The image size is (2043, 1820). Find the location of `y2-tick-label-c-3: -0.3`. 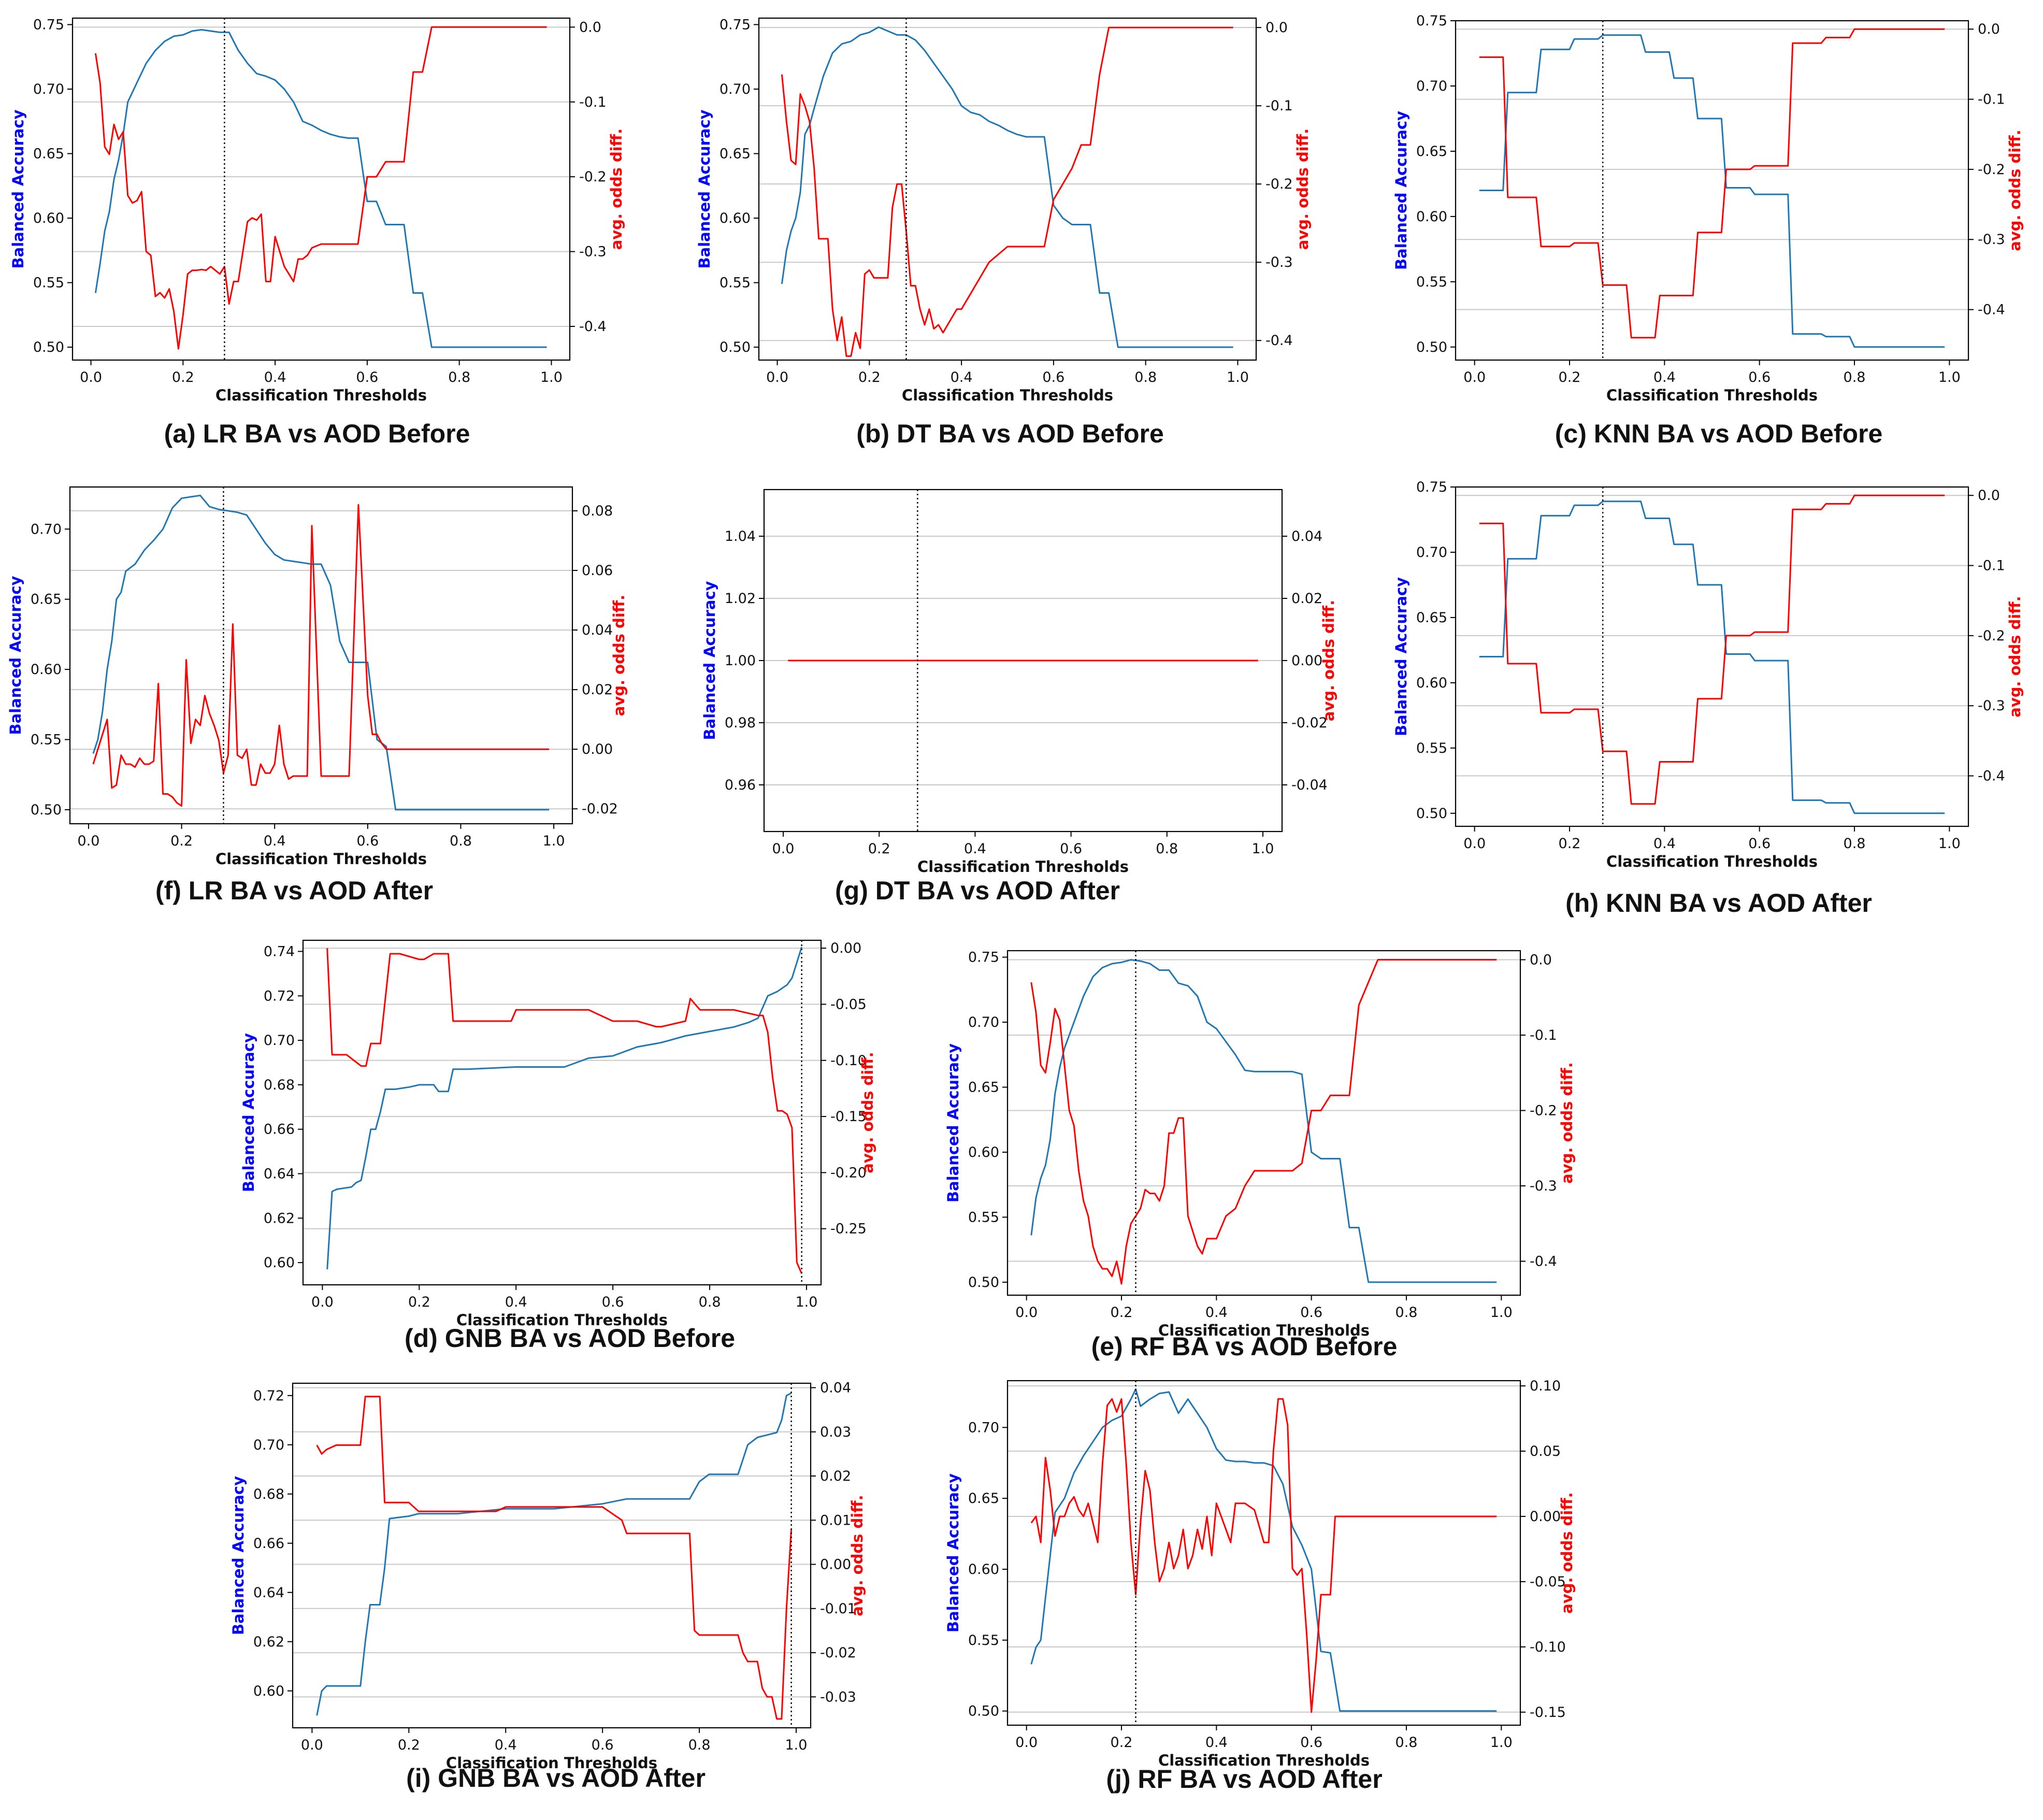

y2-tick-label-c-3: -0.3 is located at coordinates (1991, 240).